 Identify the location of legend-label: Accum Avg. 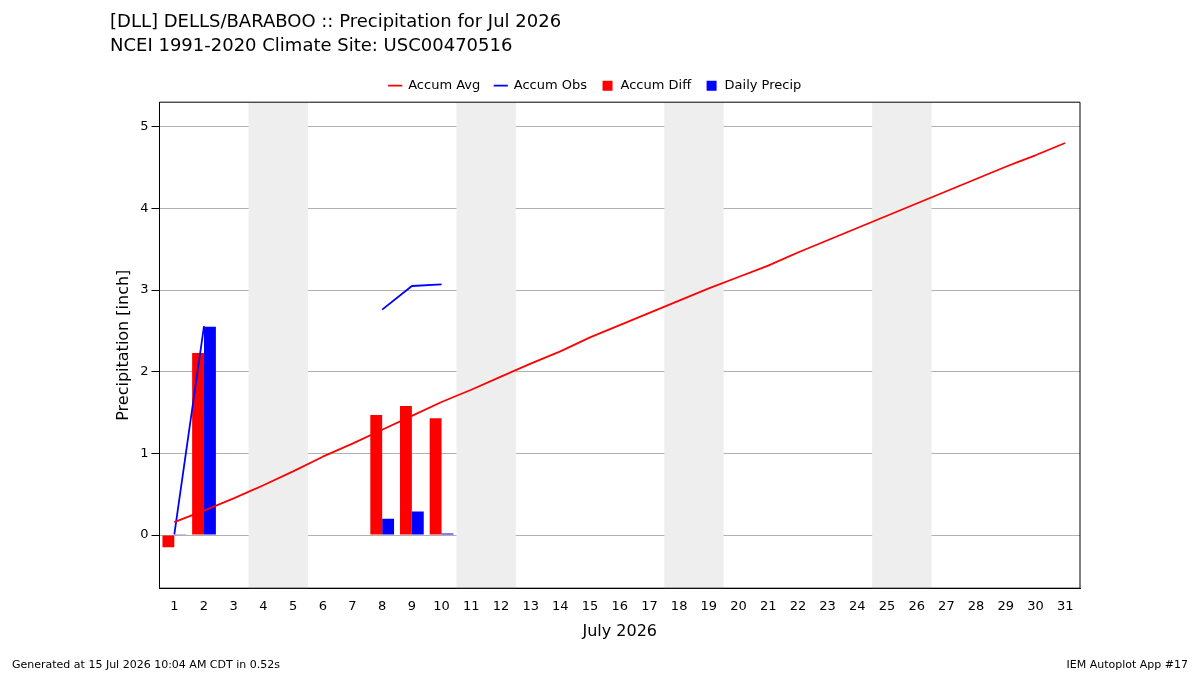
(444, 85).